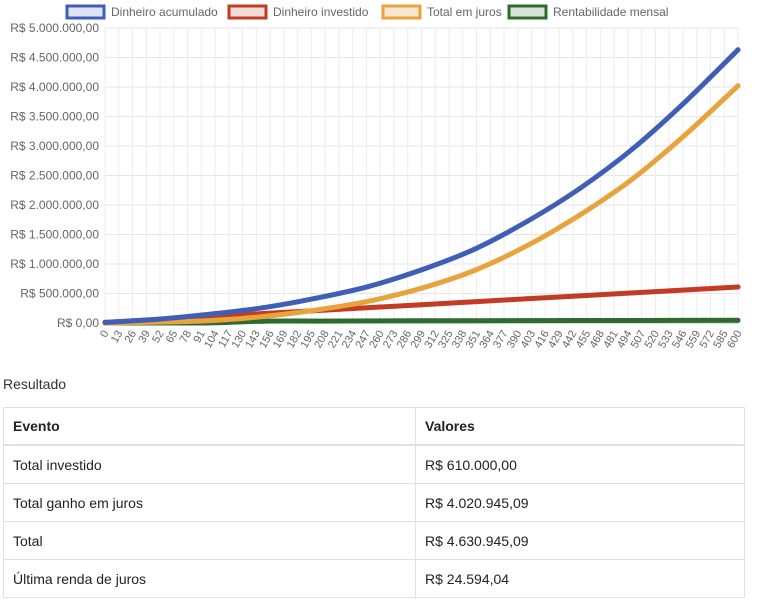 Image resolution: width=762 pixels, height=610 pixels. Describe the element at coordinates (158, 337) in the screenshot. I see `x-tick-label: 52` at that location.